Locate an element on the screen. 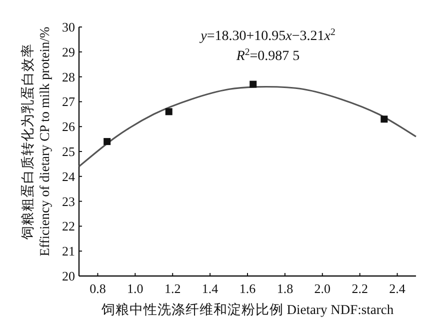  y-tick-label: 22 is located at coordinates (68, 226).